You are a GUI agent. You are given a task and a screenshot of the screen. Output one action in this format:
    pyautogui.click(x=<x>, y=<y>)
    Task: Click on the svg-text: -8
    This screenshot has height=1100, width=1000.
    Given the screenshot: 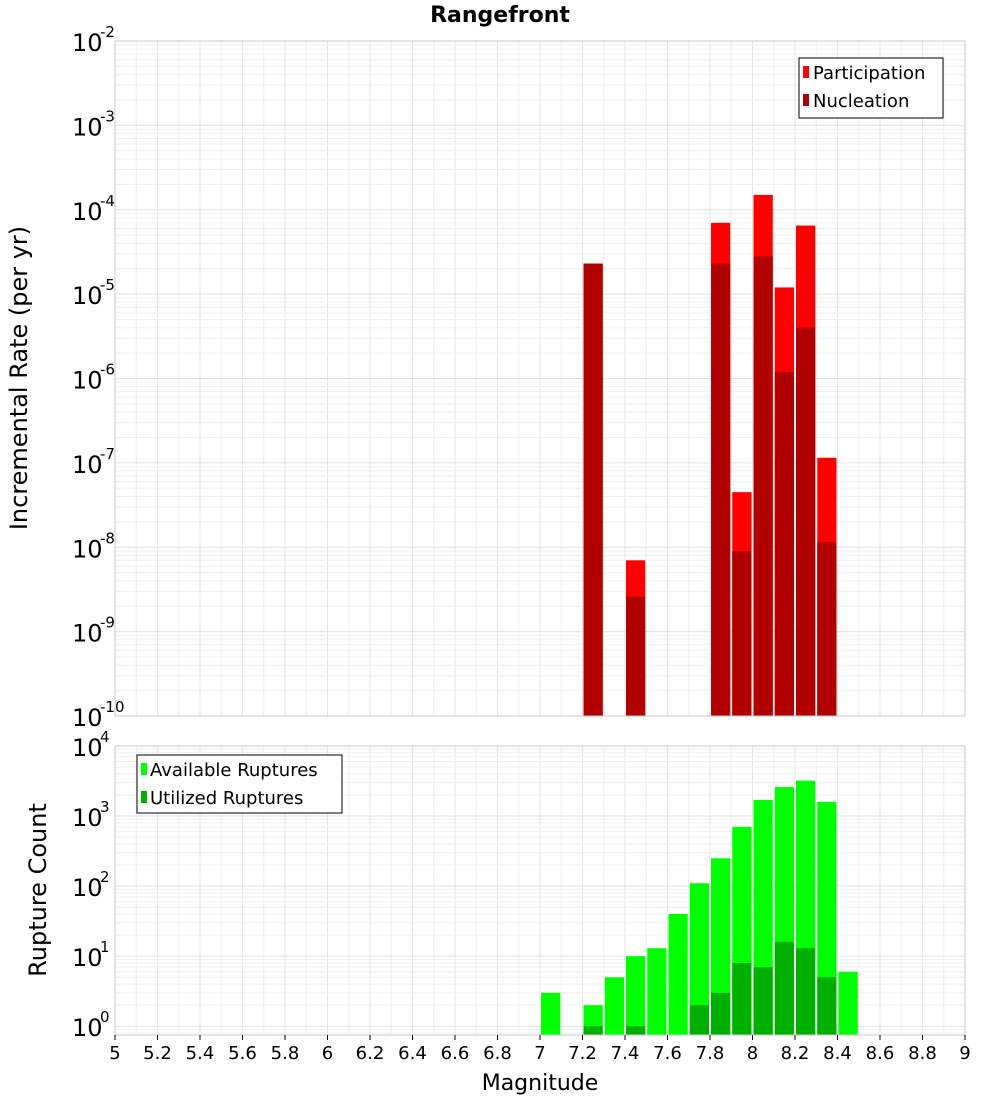 What is the action you would take?
    pyautogui.click(x=107, y=538)
    